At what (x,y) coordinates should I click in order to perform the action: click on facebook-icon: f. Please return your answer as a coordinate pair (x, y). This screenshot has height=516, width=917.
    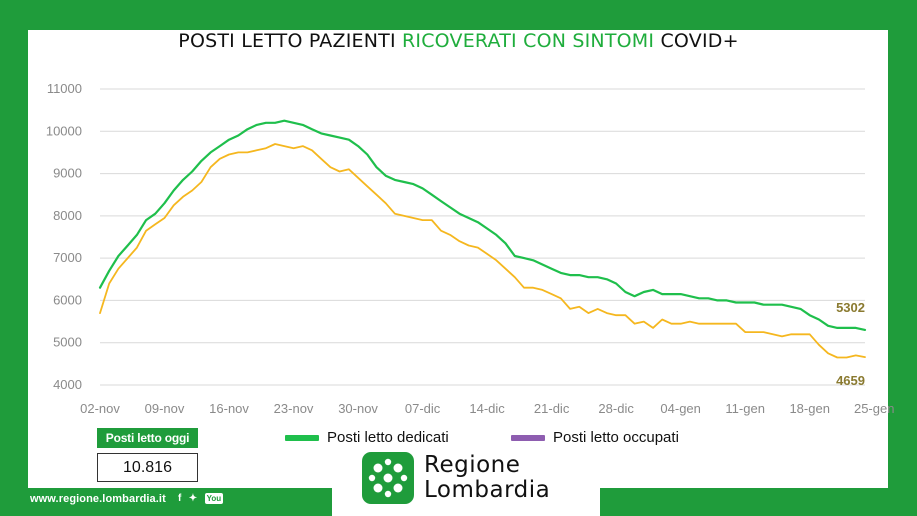
    Looking at the image, I should click on (180, 498).